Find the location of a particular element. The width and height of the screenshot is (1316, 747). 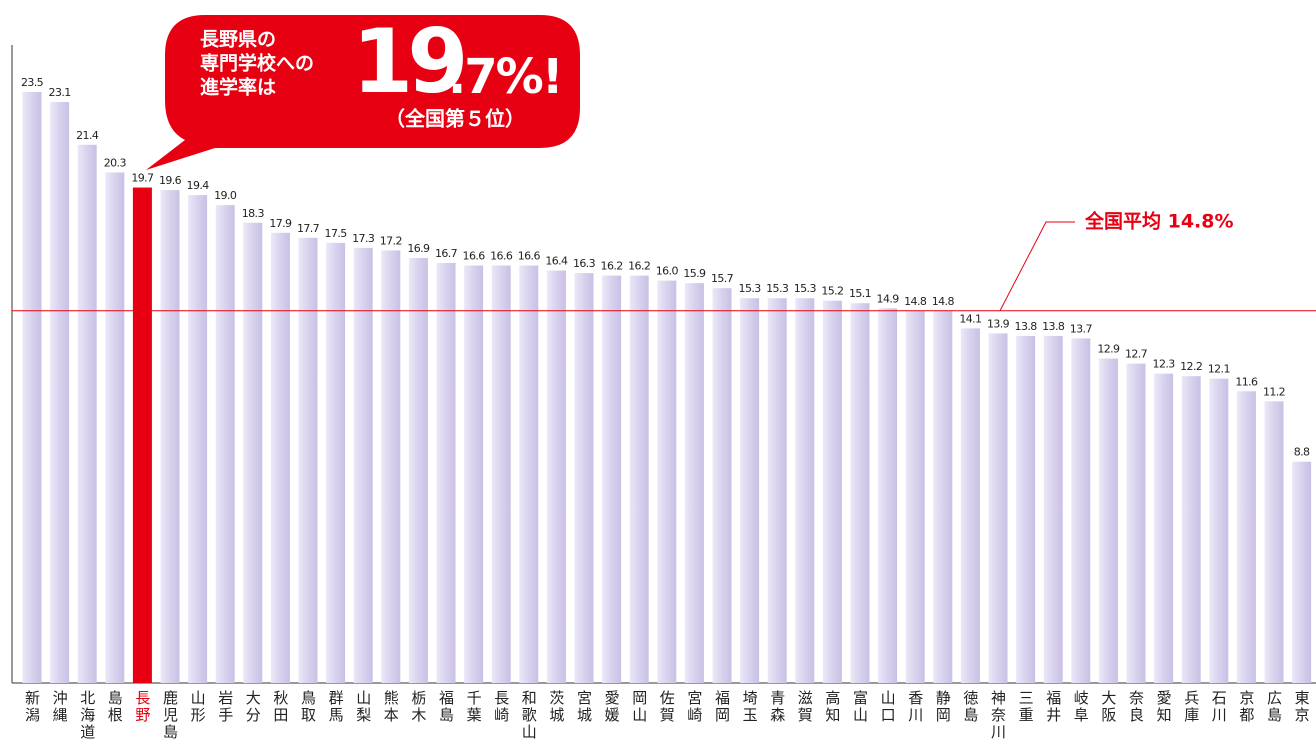

x-tick-label: 大分 is located at coordinates (253, 707).